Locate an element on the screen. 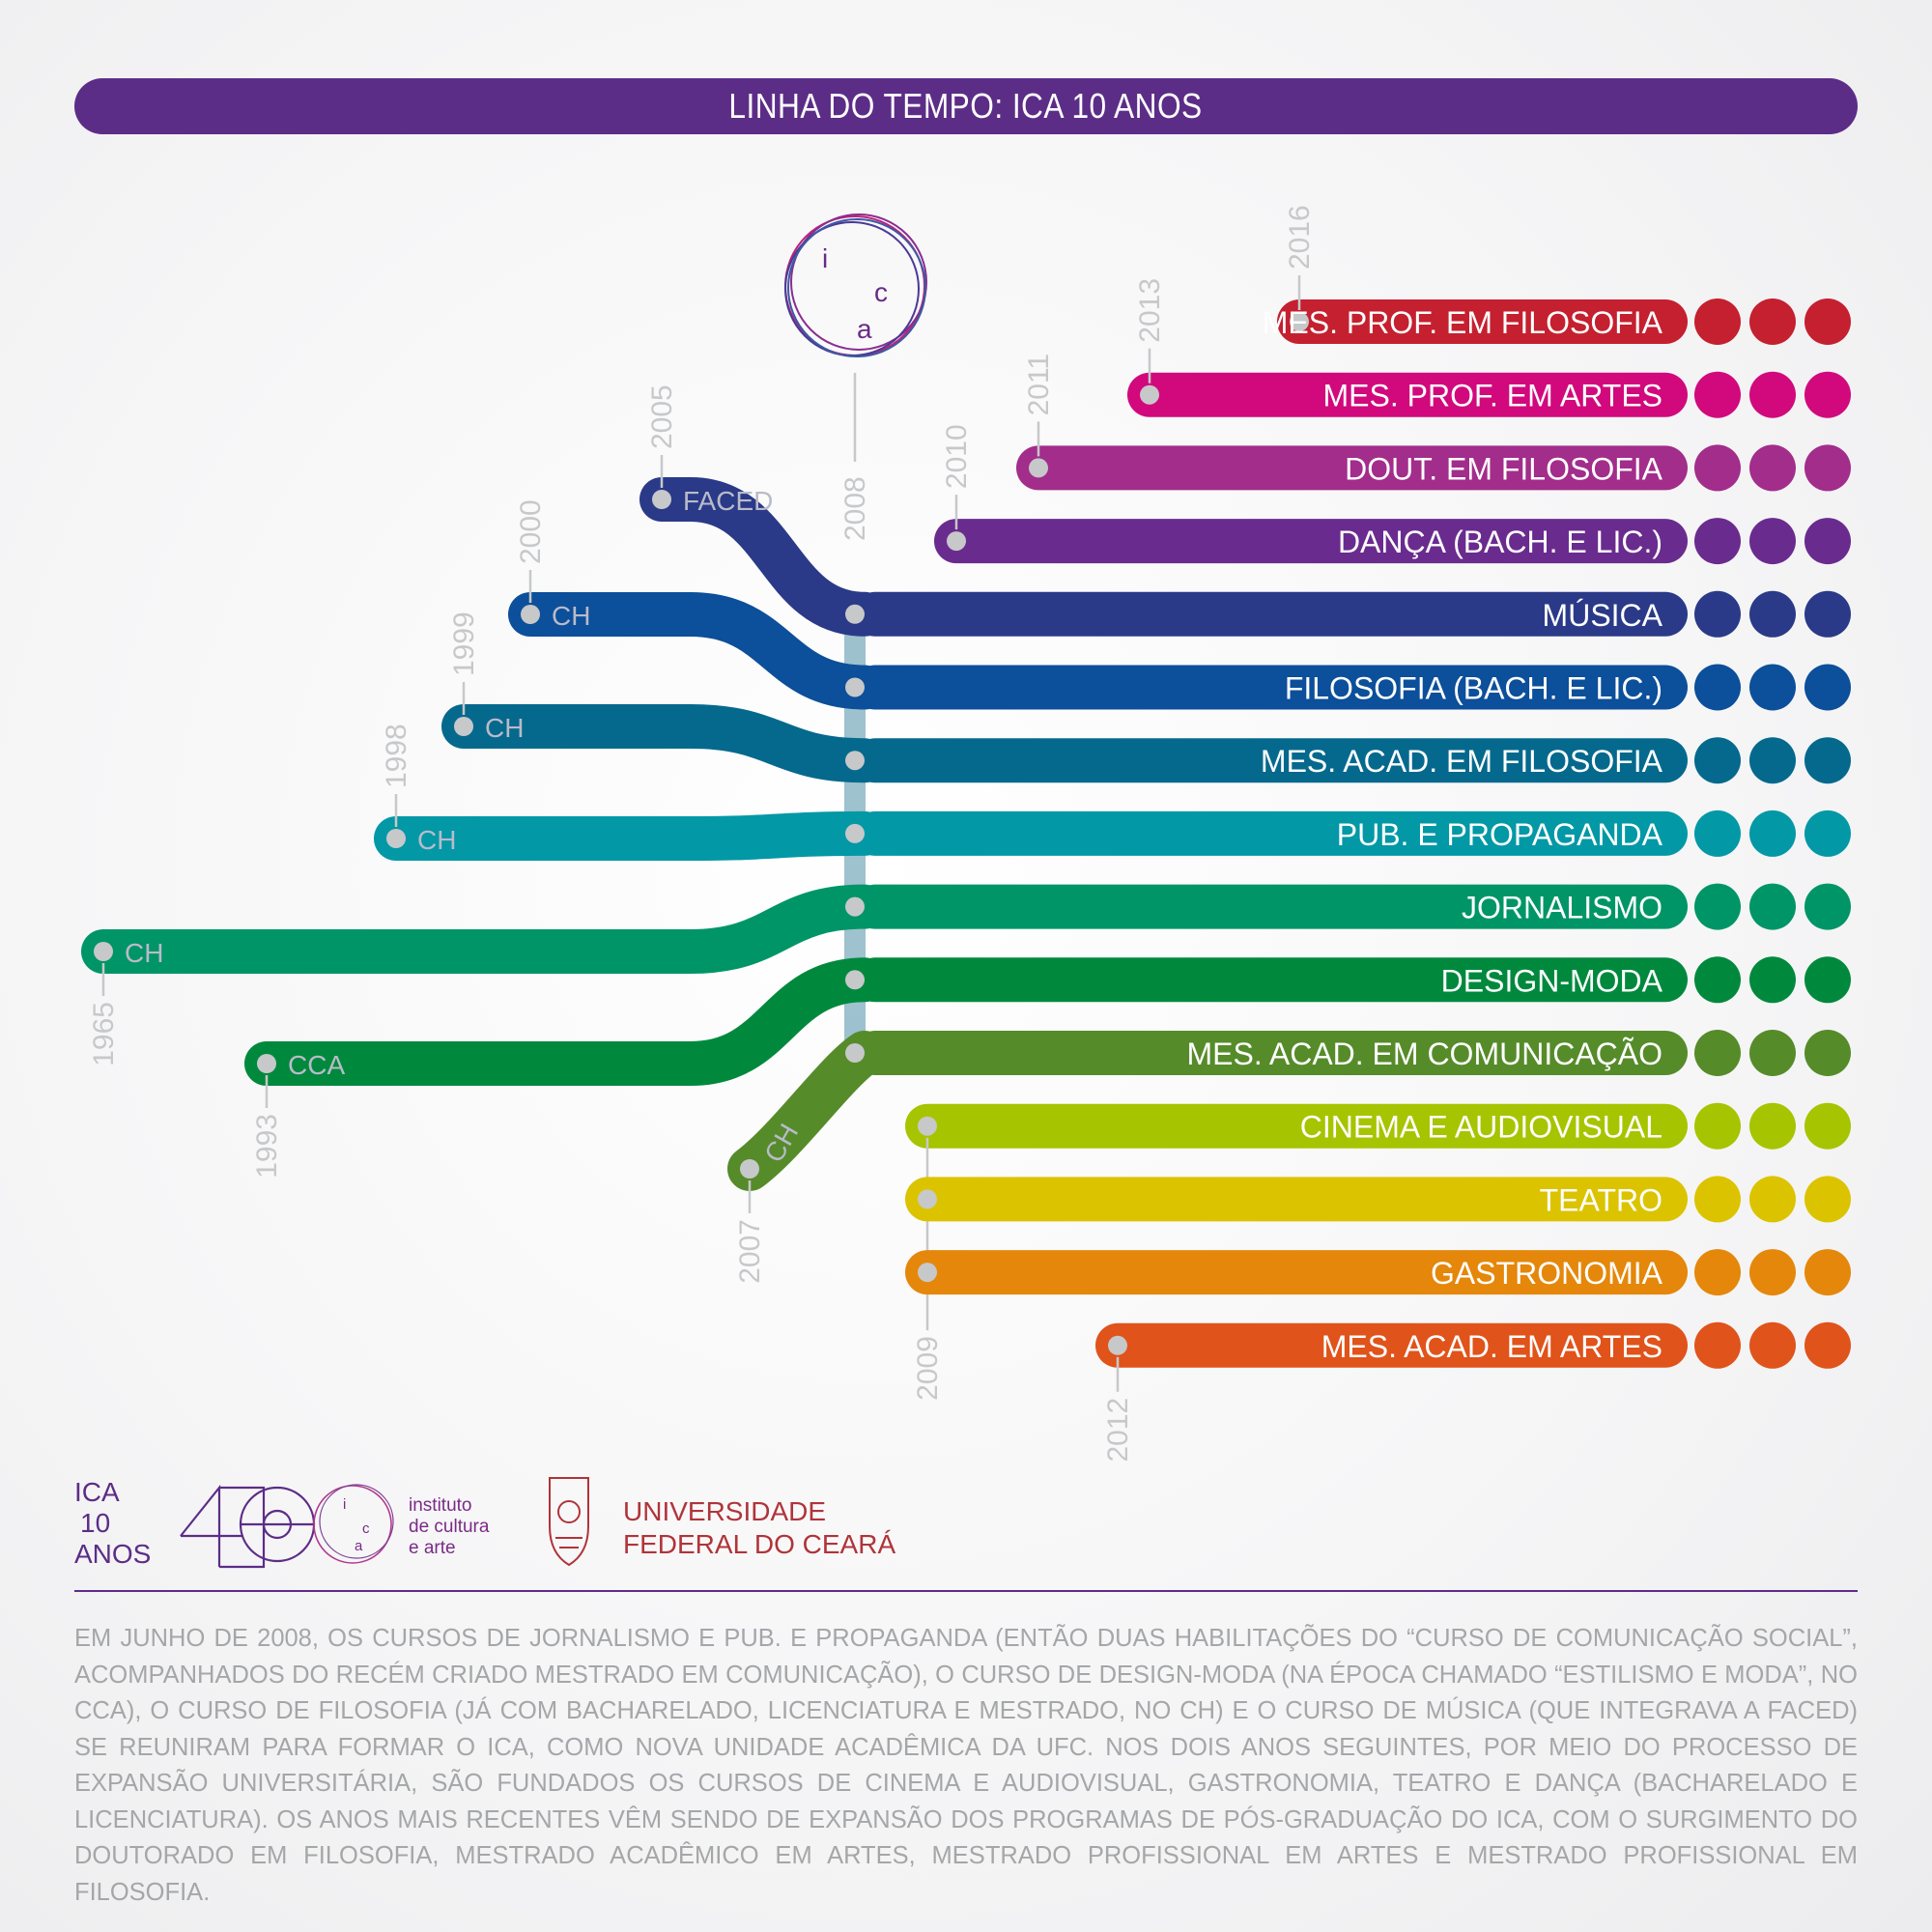  logo-letter-a: a is located at coordinates (864, 329).